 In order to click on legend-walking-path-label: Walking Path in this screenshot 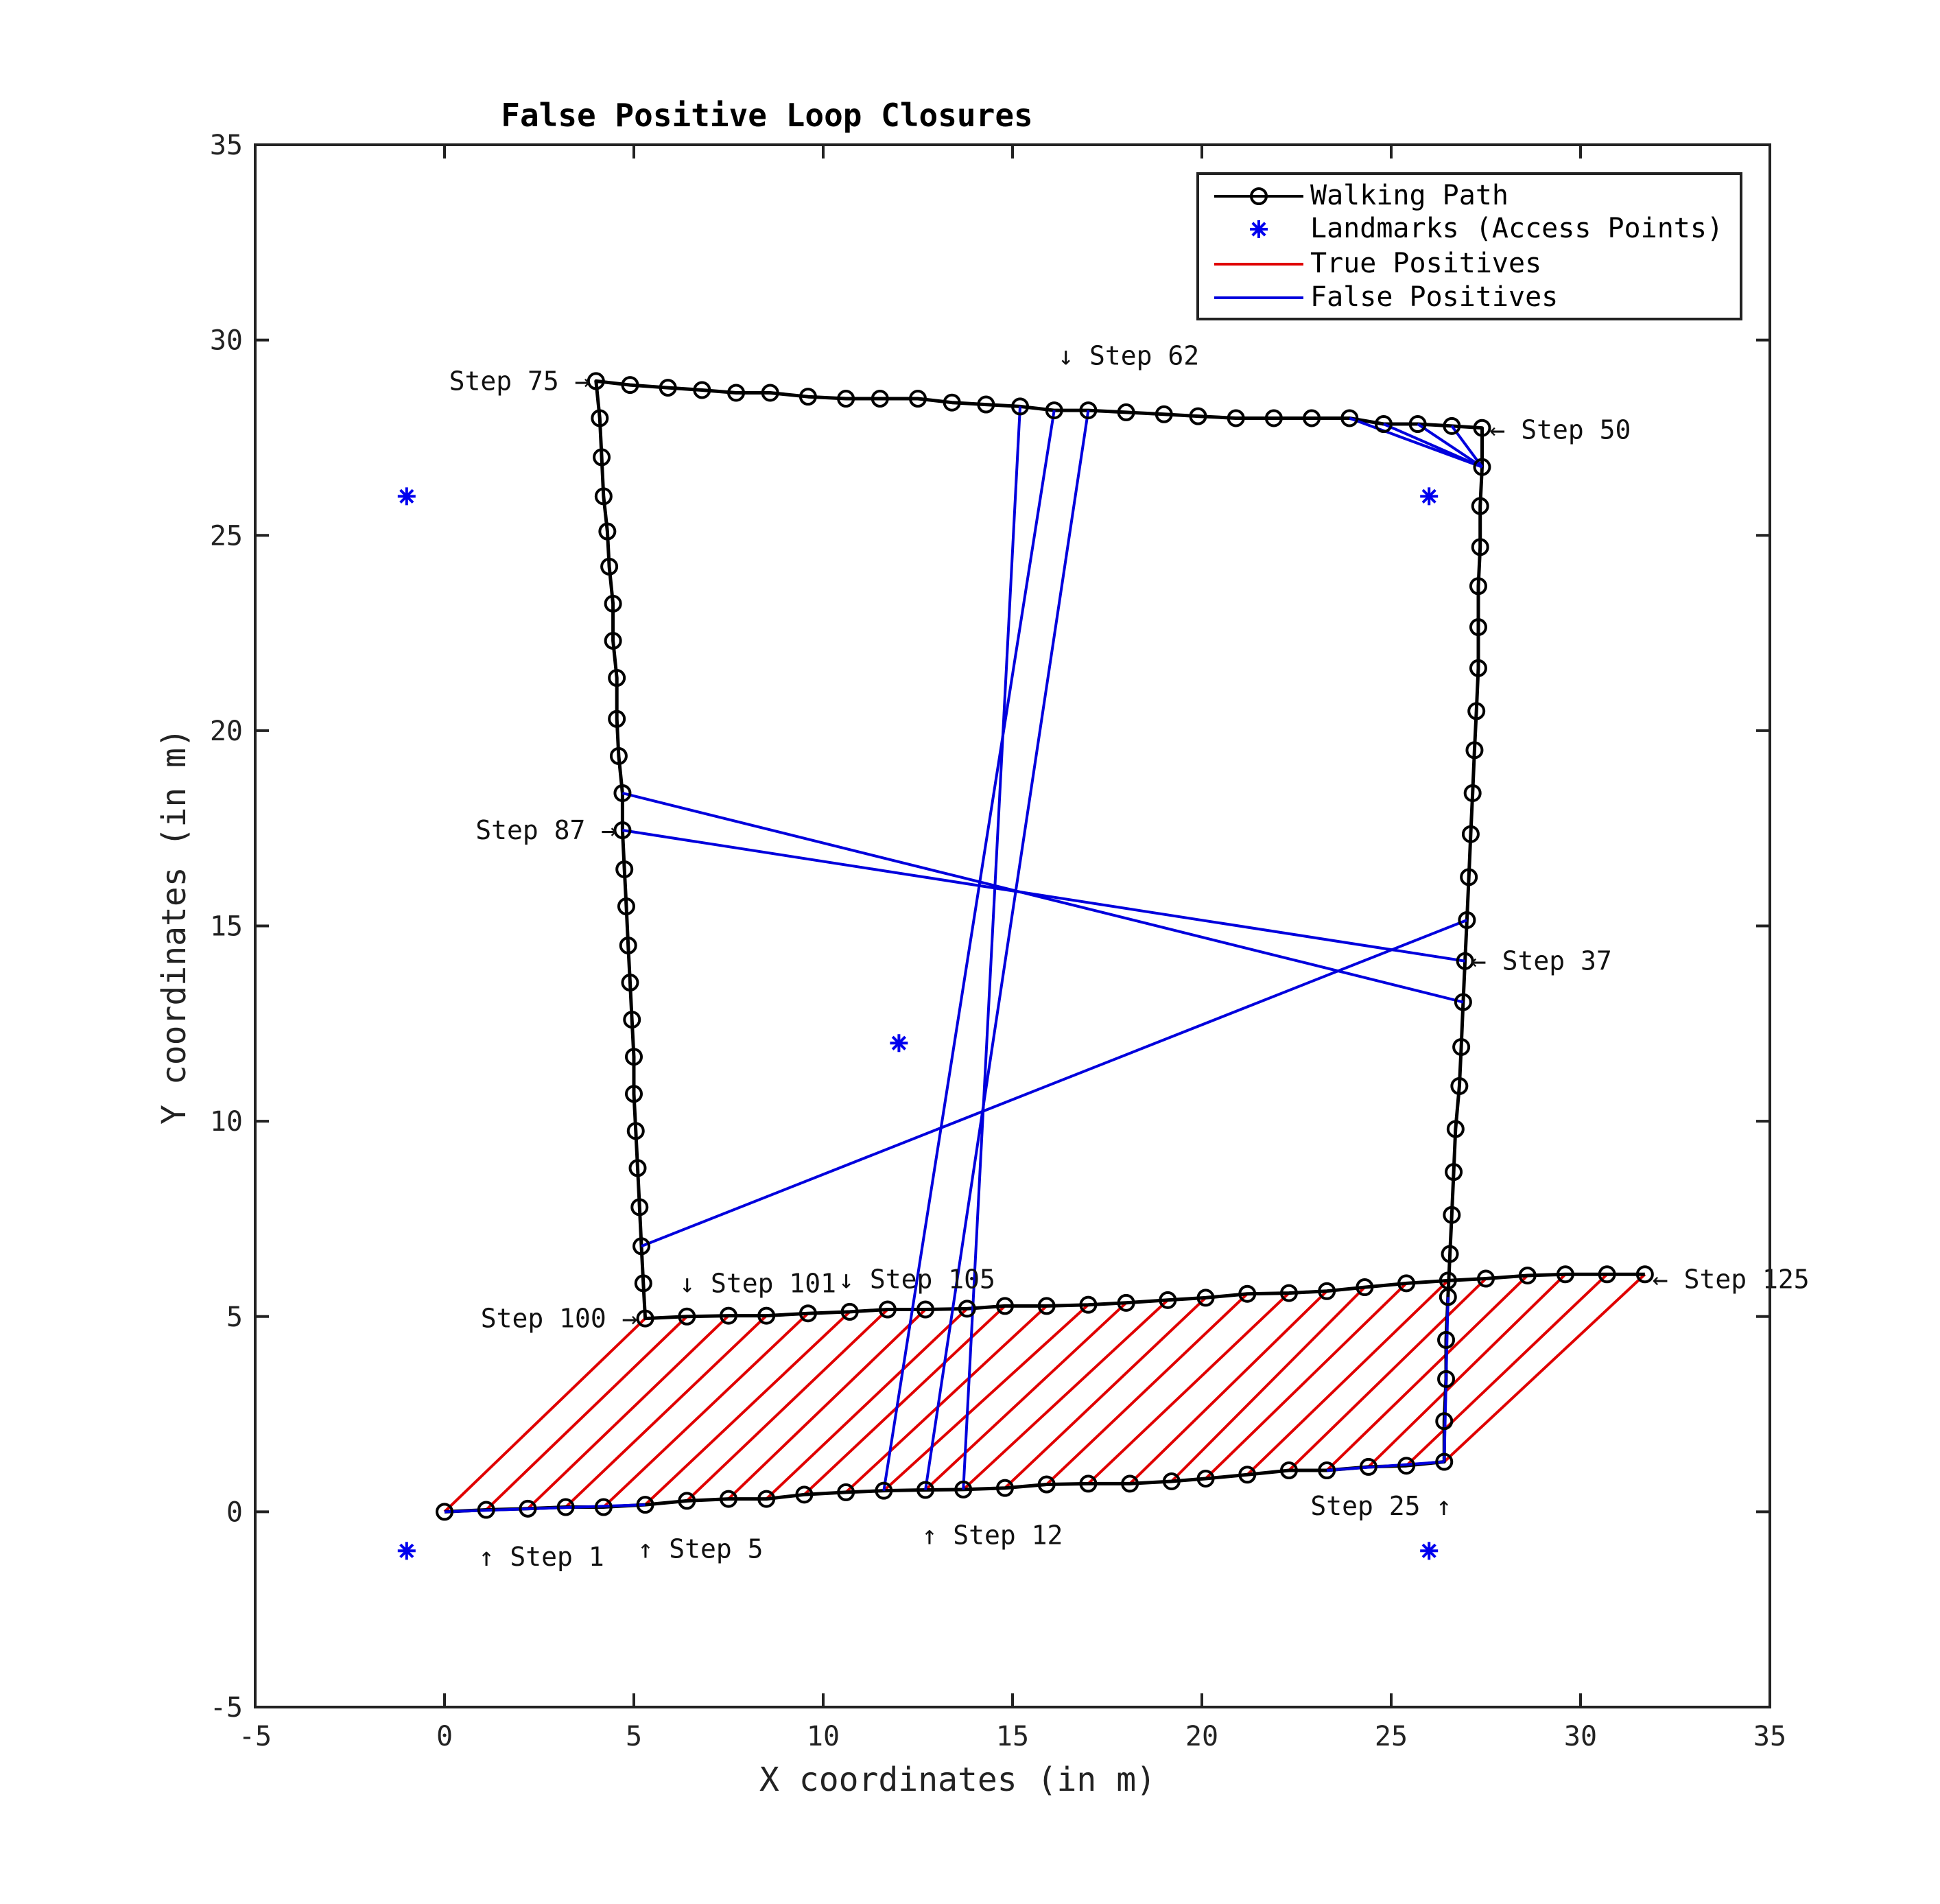, I will do `click(1409, 195)`.